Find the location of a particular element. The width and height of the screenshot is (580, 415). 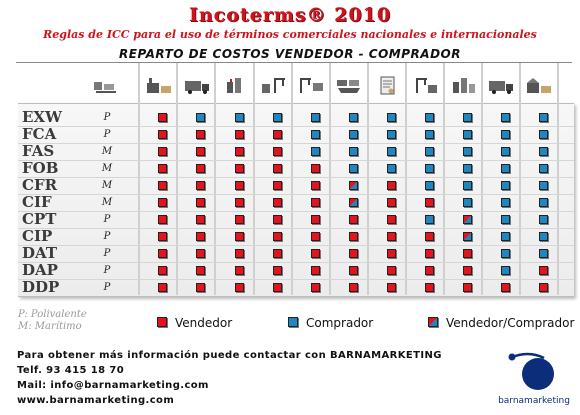

heading-divider is located at coordinates (294, 62).